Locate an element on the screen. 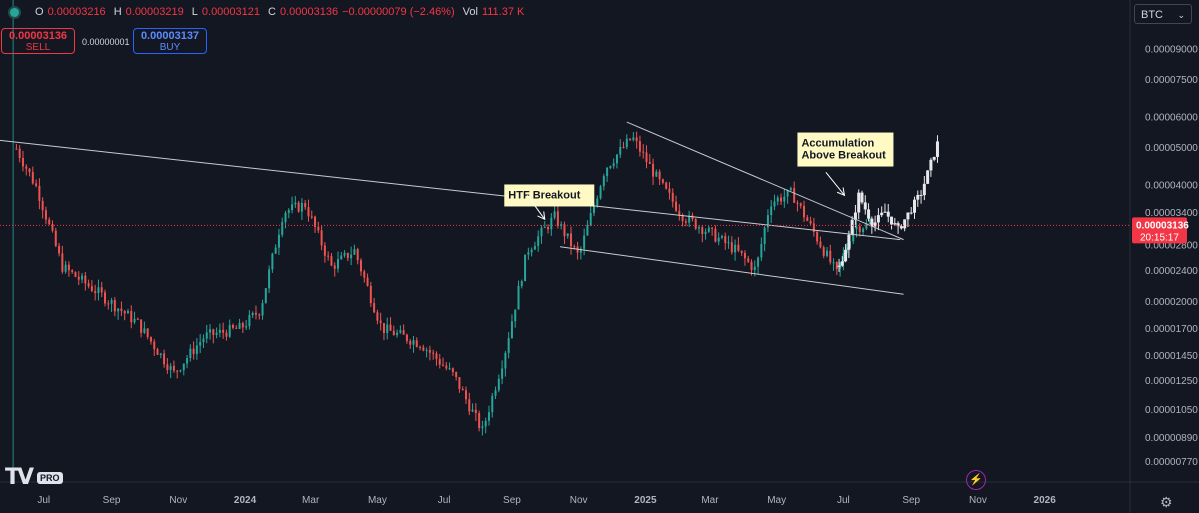 This screenshot has height=513, width=1199. y-tick-label: 0.00003400 is located at coordinates (1171, 213).